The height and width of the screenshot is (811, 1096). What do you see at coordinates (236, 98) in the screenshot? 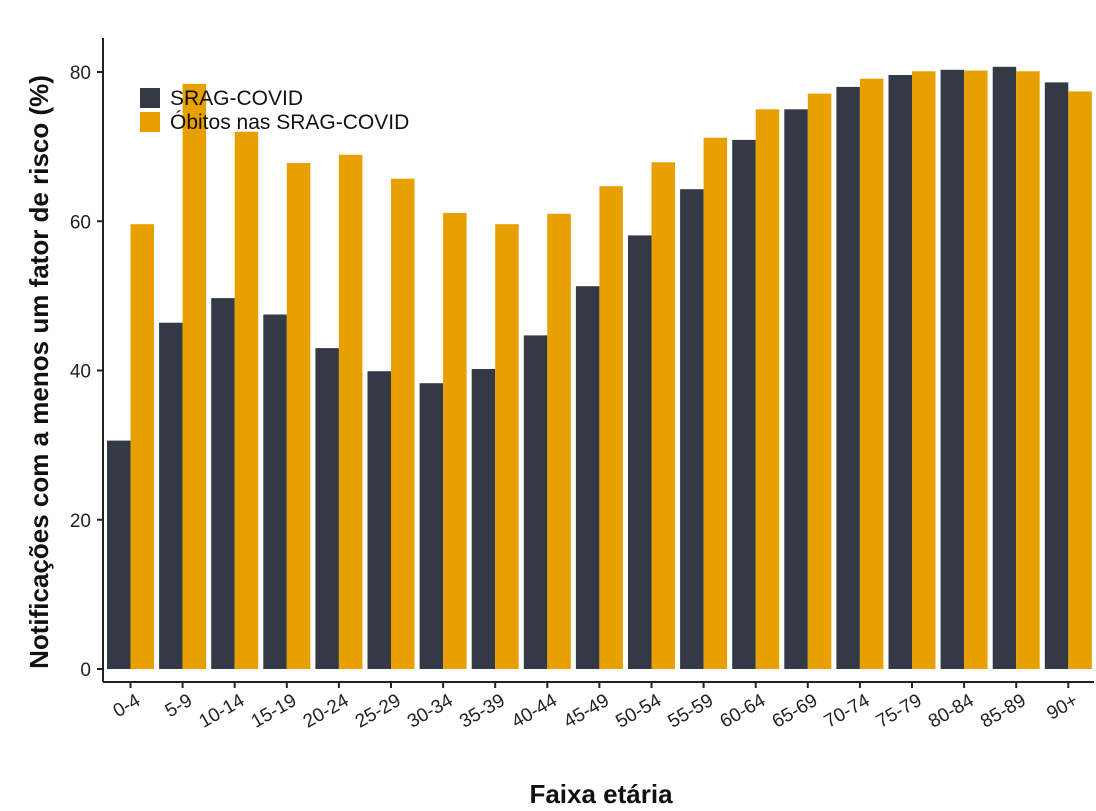
I see `legend-label: SRAG-COVID` at bounding box center [236, 98].